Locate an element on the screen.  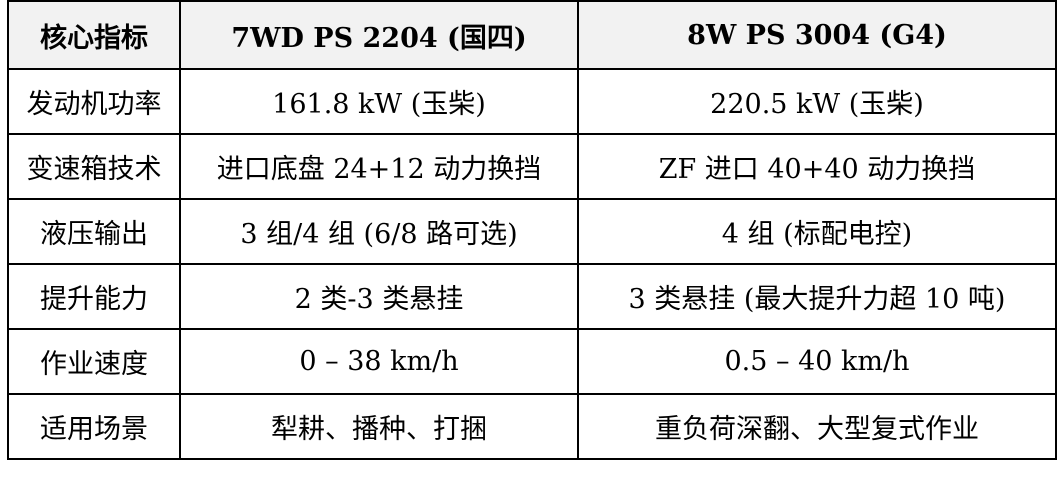
table-row: 提升能力 2 类-3 类悬挂 3 类悬挂 (最大提升力超 10 吨) is located at coordinates (532, 296).